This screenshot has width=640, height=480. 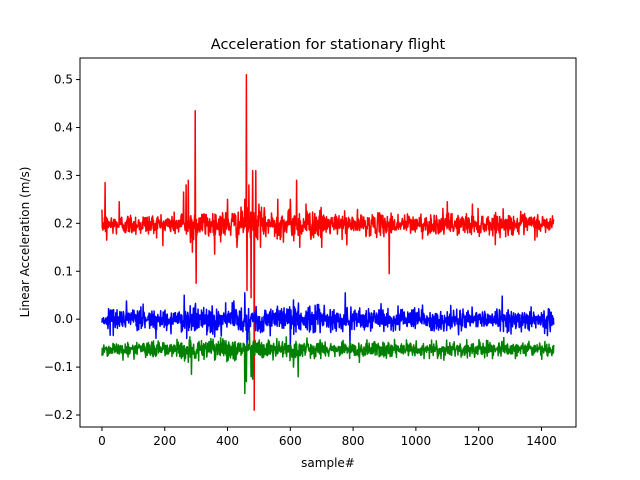 What do you see at coordinates (25, 242) in the screenshot?
I see `y-axis-label: Linear Acceleration (m/s)` at bounding box center [25, 242].